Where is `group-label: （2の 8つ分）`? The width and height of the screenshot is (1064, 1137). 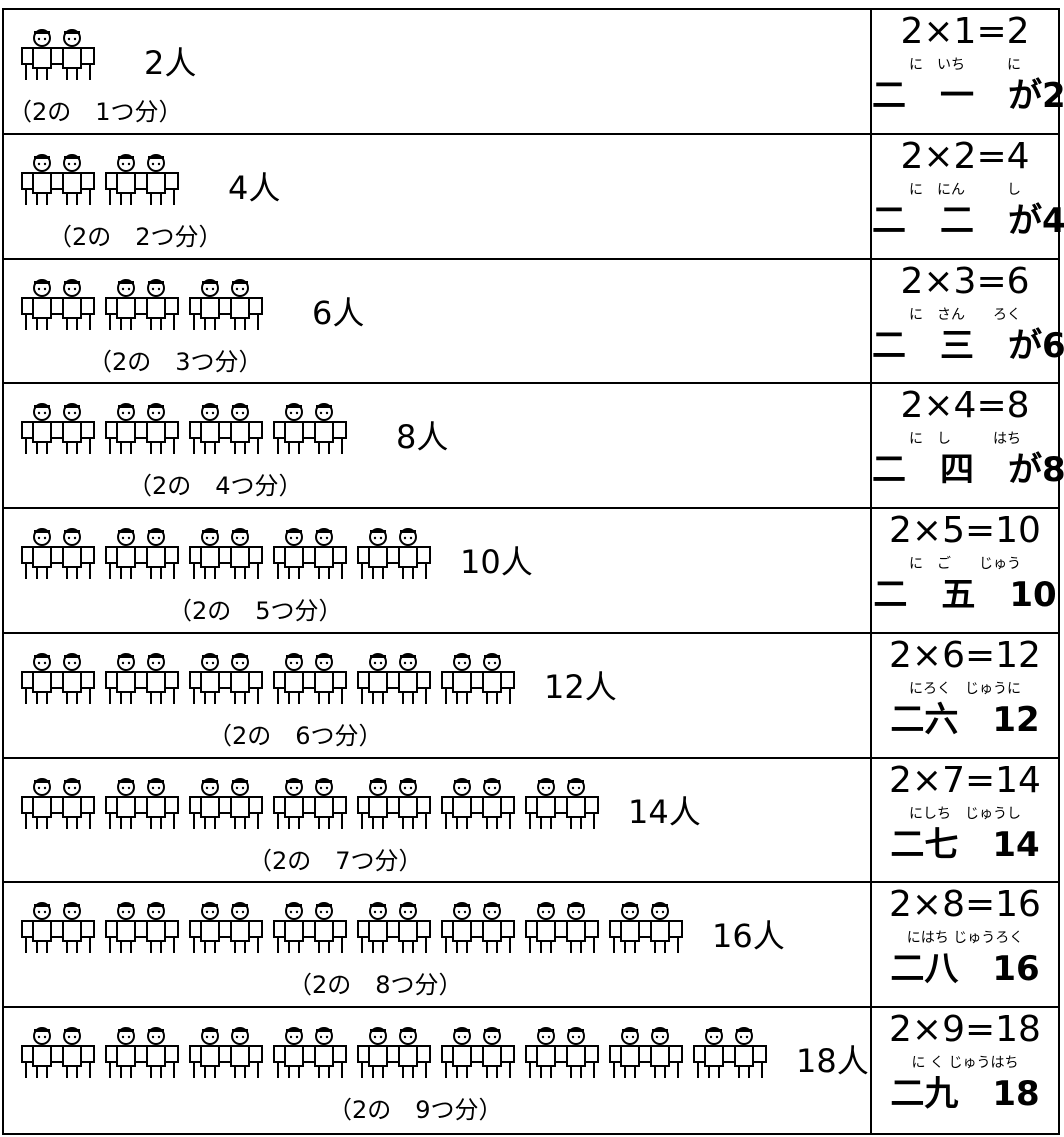
group-label: （2の 8つ分） is located at coordinates (375, 985).